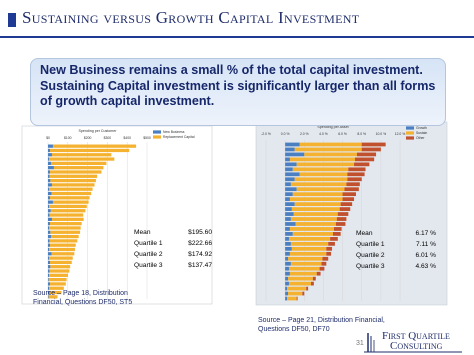 The width and height of the screenshot is (474, 355). What do you see at coordinates (12, 20) in the screenshot?
I see `title-marker` at bounding box center [12, 20].